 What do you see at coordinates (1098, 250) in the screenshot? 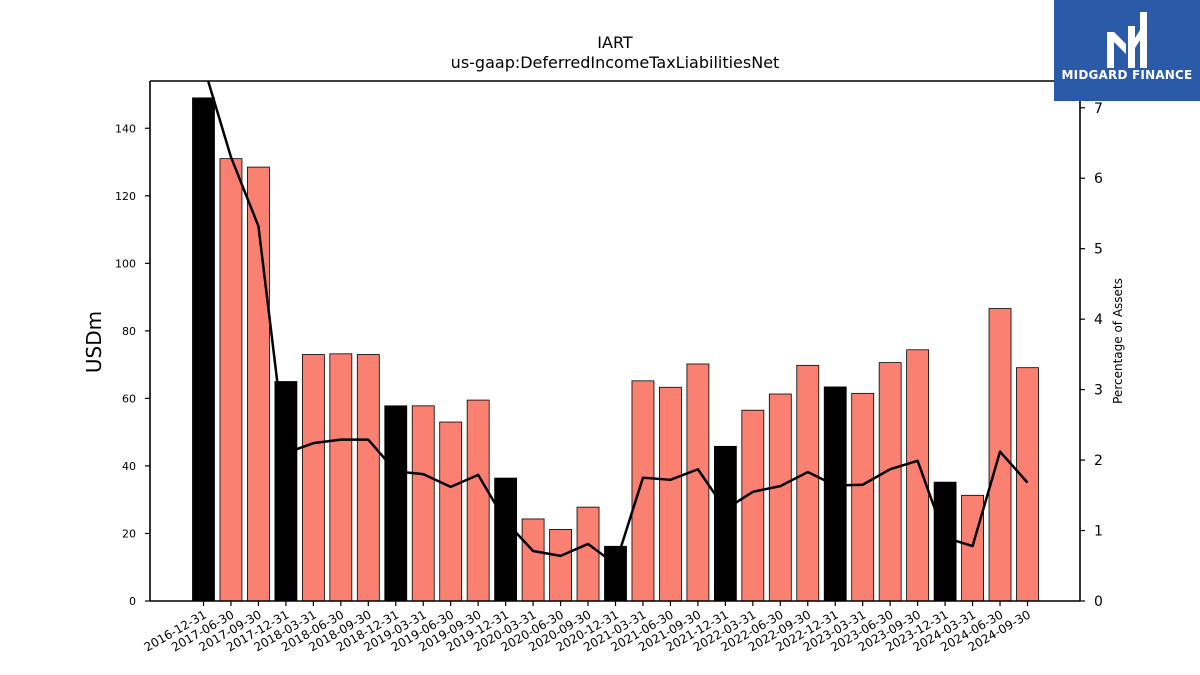
I see `y2-tick-label: 5` at bounding box center [1098, 250].